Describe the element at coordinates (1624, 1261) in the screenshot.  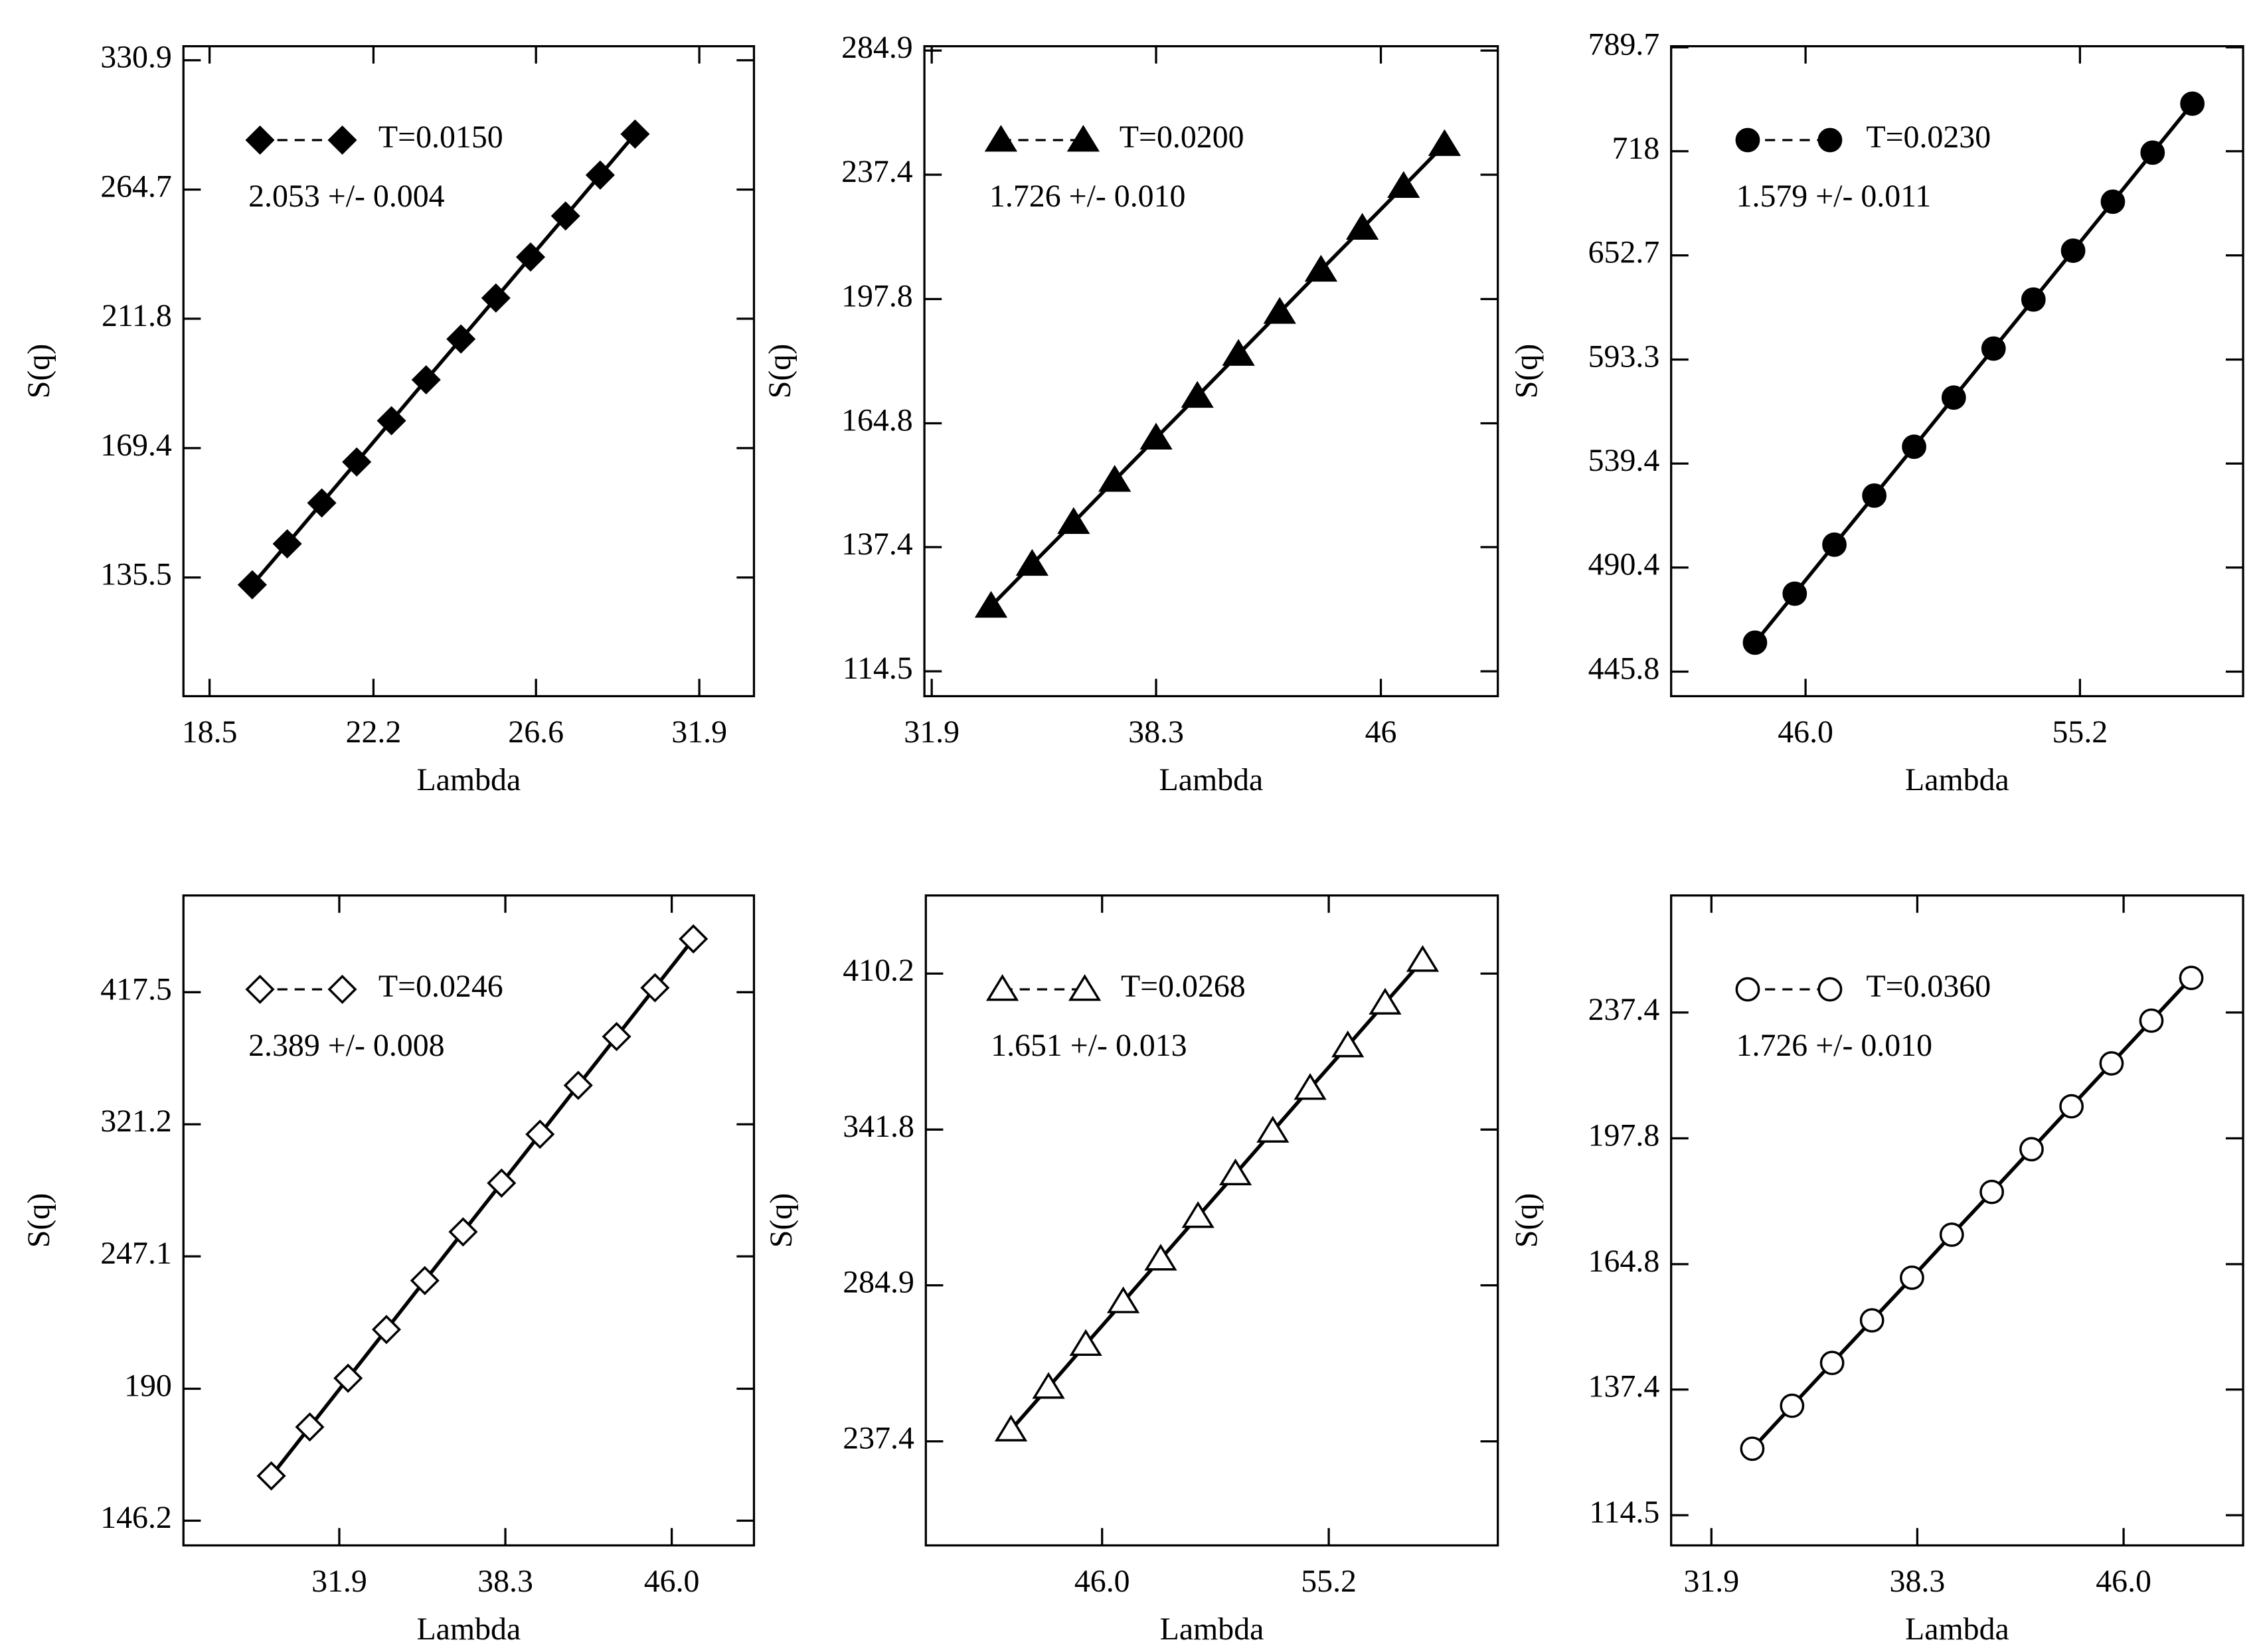
I see `y-tick-label: 164.8` at that location.